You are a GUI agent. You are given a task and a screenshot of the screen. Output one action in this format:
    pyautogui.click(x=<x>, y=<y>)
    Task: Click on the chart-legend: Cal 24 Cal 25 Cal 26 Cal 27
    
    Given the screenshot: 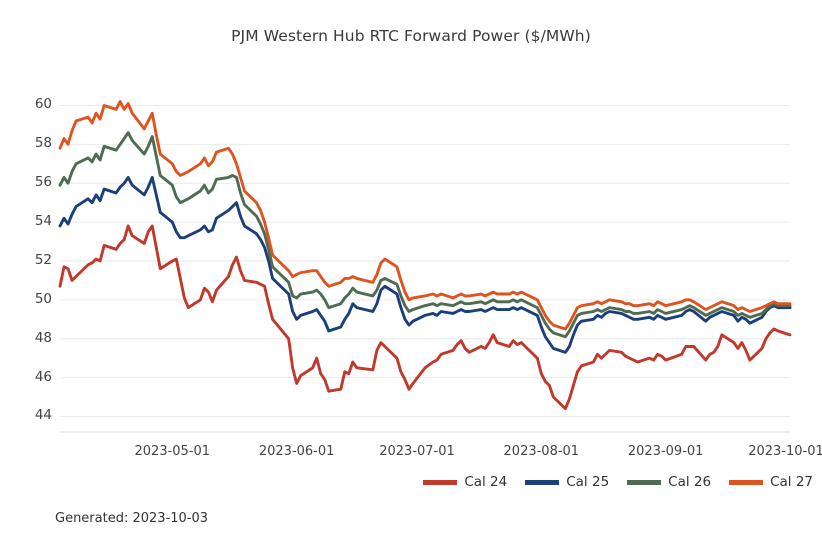 What is the action you would take?
    pyautogui.click(x=411, y=482)
    